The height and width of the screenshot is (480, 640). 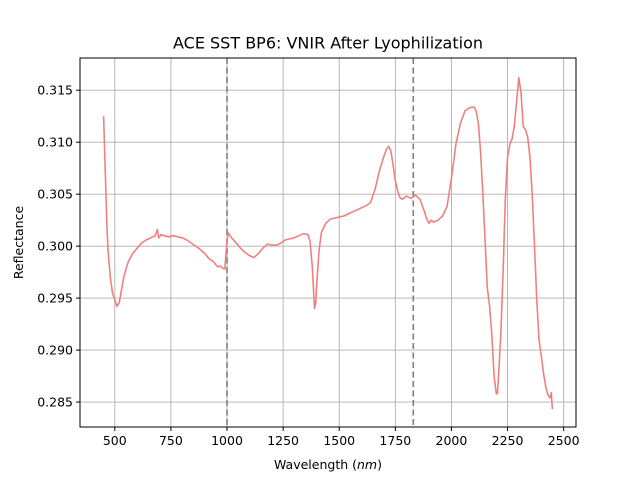 I want to click on y-tick-label: 0.285, so click(x=55, y=402).